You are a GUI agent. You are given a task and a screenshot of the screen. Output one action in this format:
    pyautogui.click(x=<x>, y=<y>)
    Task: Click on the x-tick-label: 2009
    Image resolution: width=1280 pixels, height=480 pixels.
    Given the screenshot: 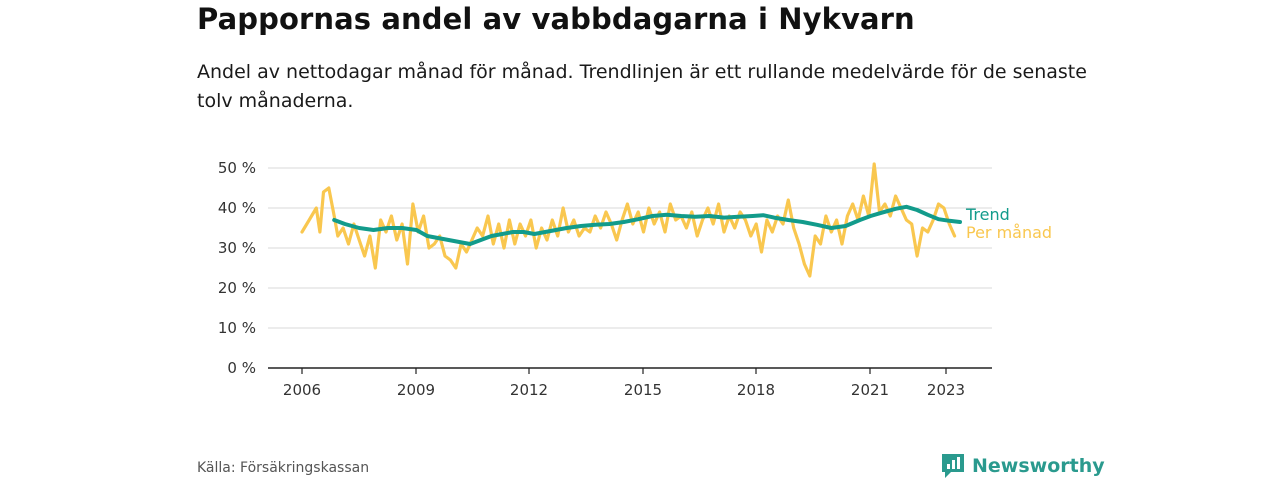 What is the action you would take?
    pyautogui.click(x=416, y=390)
    